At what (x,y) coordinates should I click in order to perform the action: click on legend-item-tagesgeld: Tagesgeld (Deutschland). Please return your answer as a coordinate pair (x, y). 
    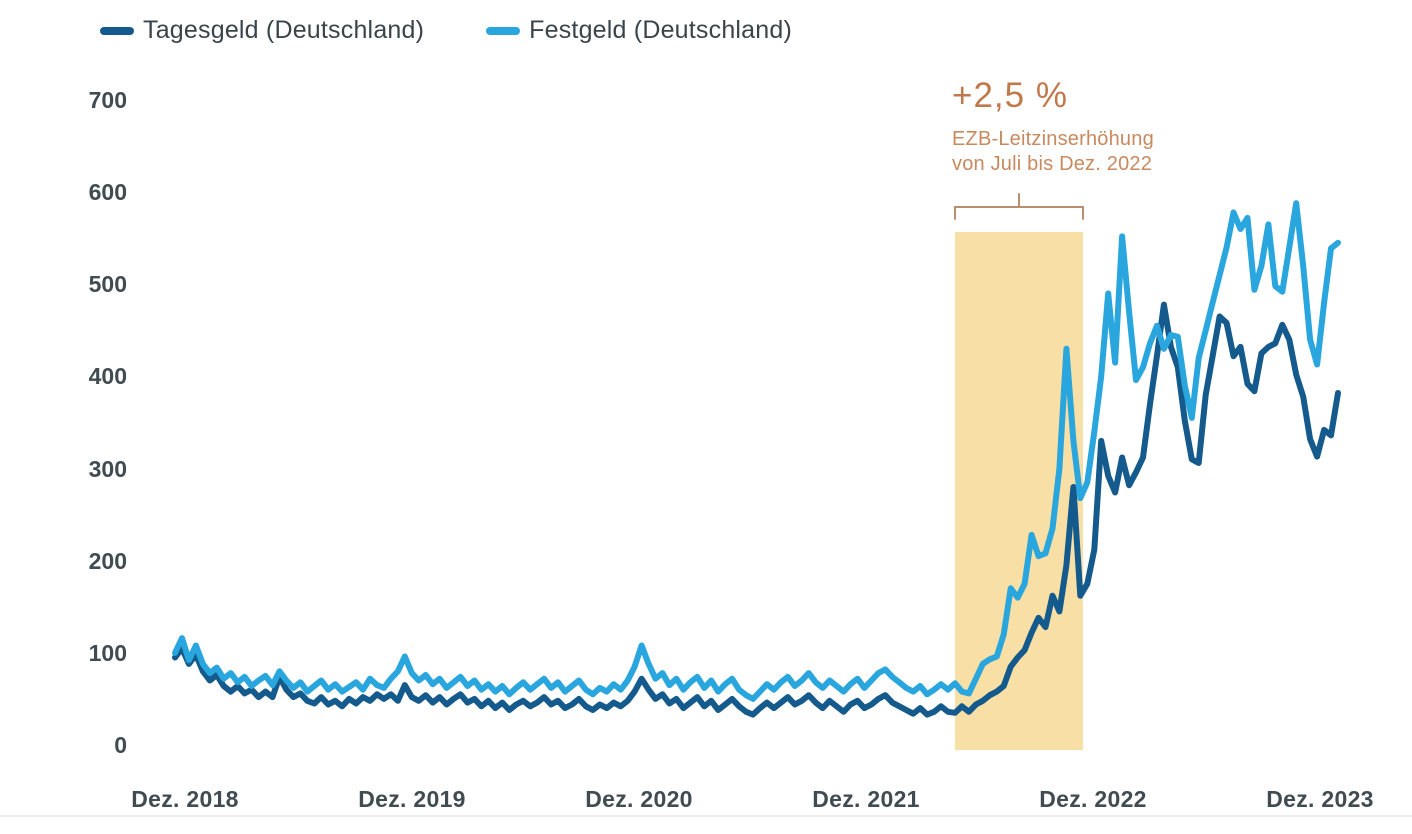
    Looking at the image, I should click on (262, 30).